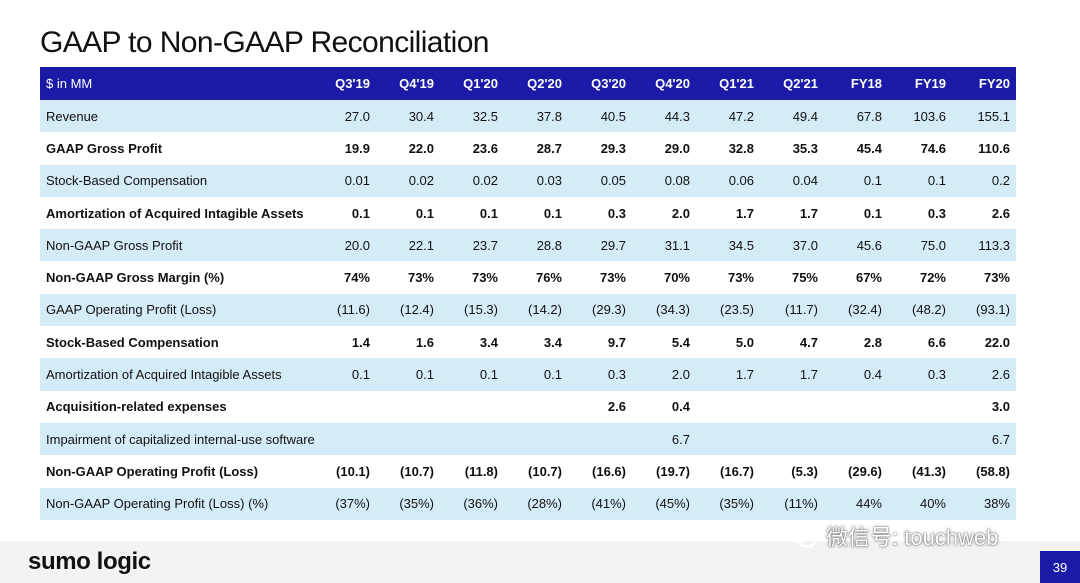 The width and height of the screenshot is (1080, 583). Describe the element at coordinates (672, 83) in the screenshot. I see `column-header: Q4'20` at that location.